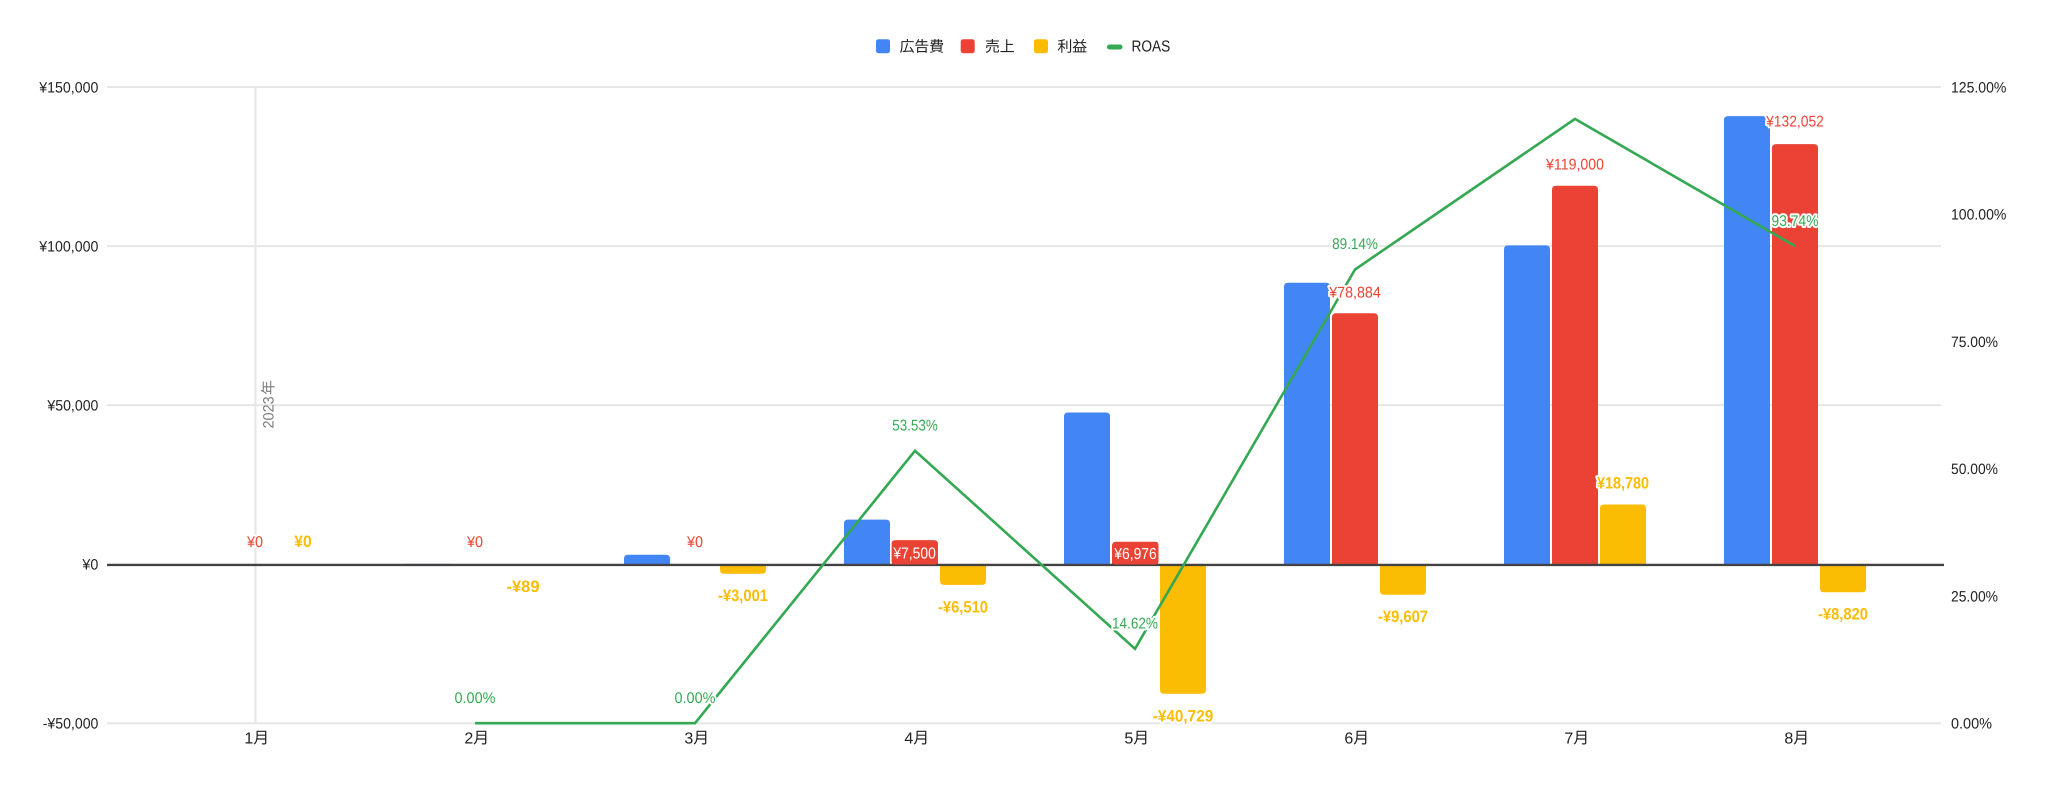  Describe the element at coordinates (1135, 623) in the screenshot. I see `svg-text: 14.62%` at that location.